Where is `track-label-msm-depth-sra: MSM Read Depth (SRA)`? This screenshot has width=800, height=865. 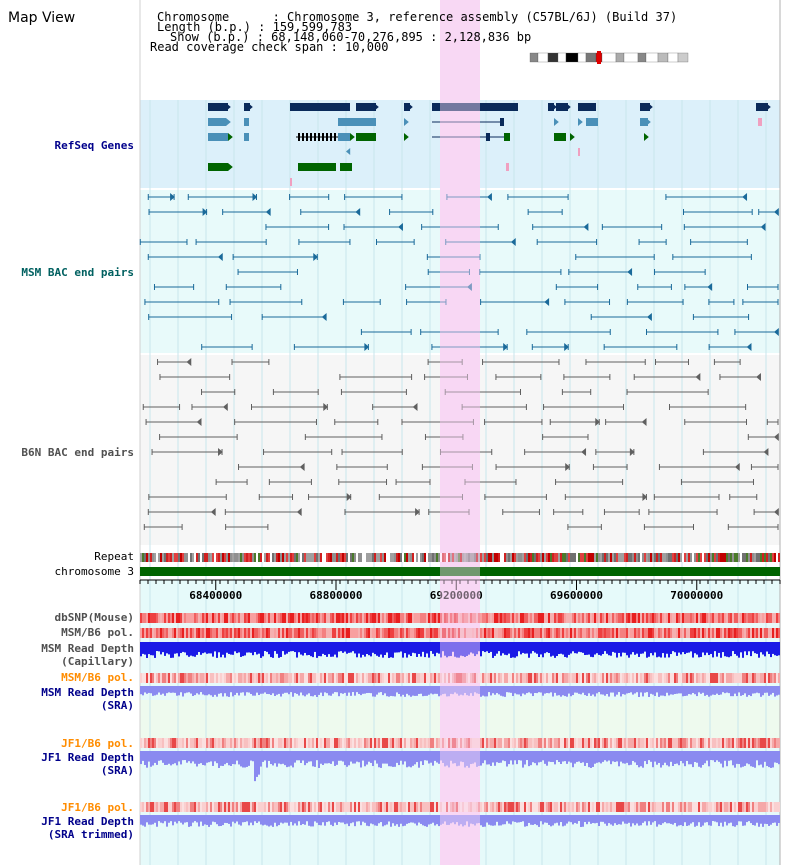
track-label-msm-depth-sra: MSM Read Depth (SRA) is located at coordinates (87, 699).